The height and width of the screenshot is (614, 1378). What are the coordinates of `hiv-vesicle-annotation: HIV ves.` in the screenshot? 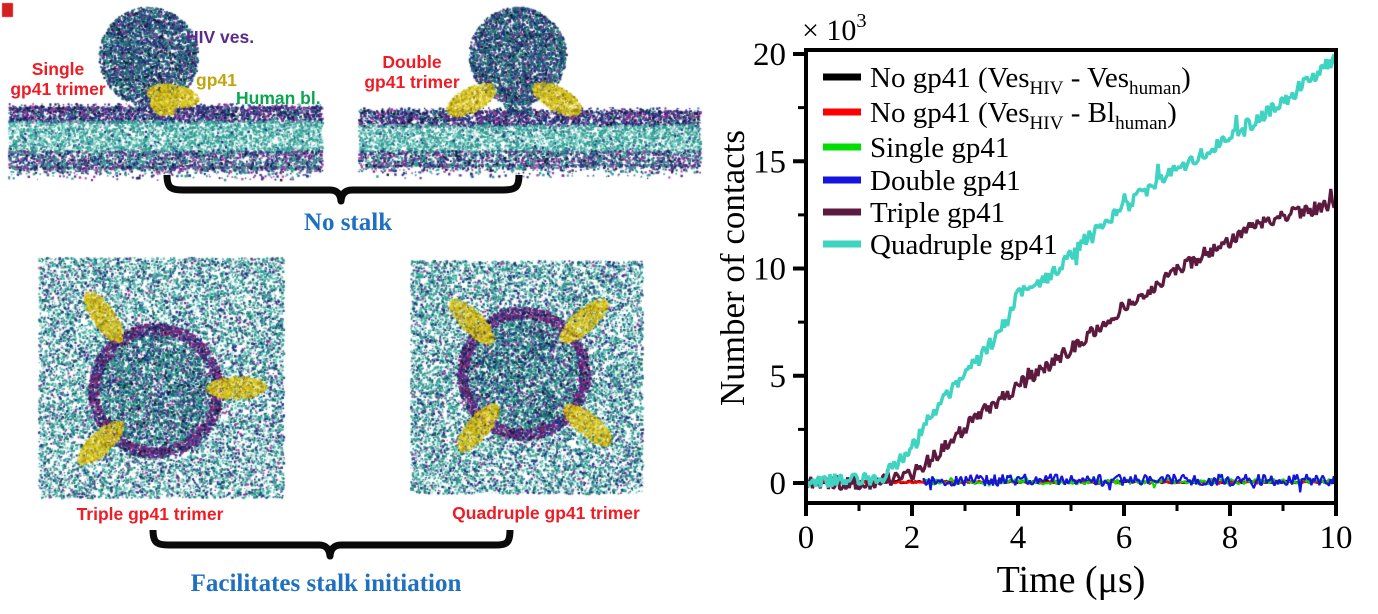 It's located at (220, 37).